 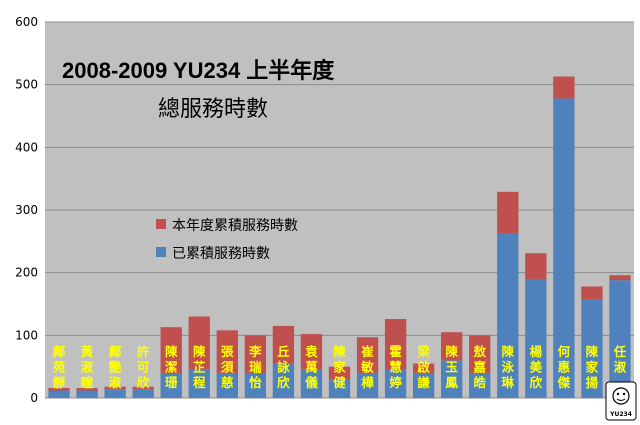 What do you see at coordinates (143, 351) in the screenshot?
I see `category-label-char: 許` at bounding box center [143, 351].